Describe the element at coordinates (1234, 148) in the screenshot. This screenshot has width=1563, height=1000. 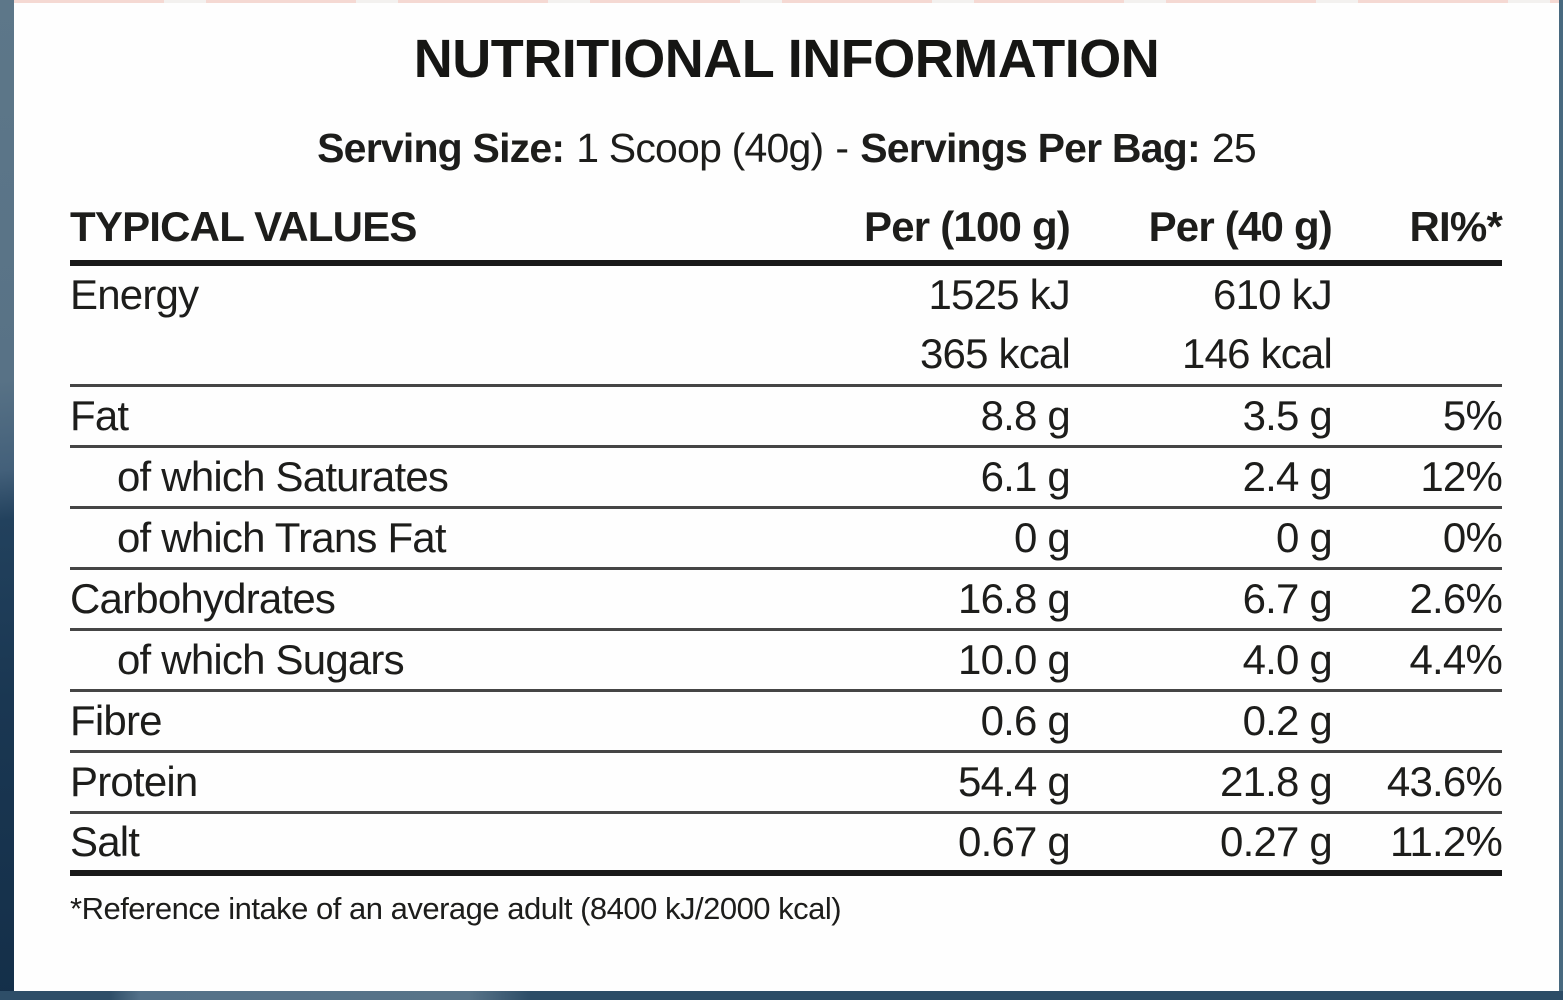
I see `servings-per-bag-value: 25` at that location.